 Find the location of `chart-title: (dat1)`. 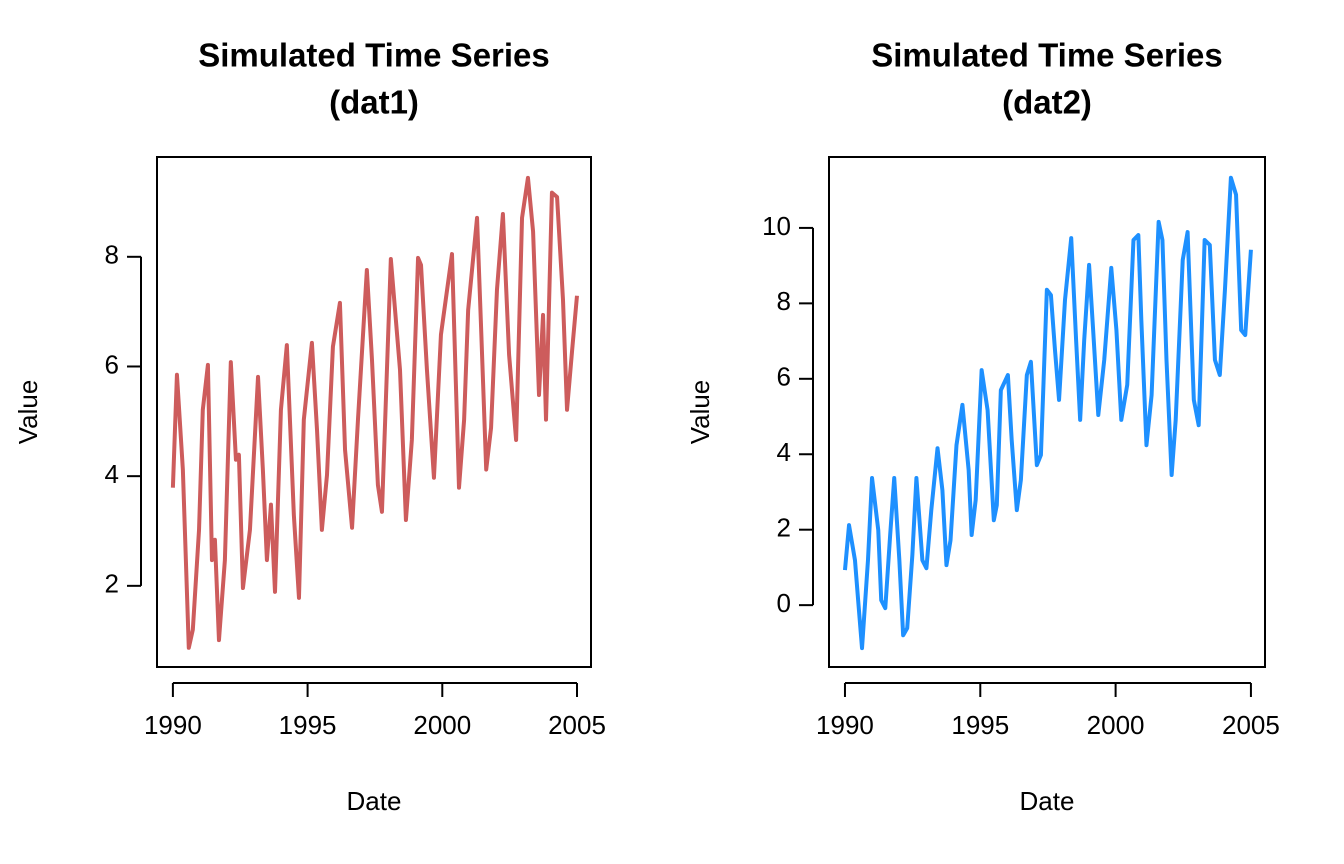

chart-title: (dat1) is located at coordinates (374, 102).